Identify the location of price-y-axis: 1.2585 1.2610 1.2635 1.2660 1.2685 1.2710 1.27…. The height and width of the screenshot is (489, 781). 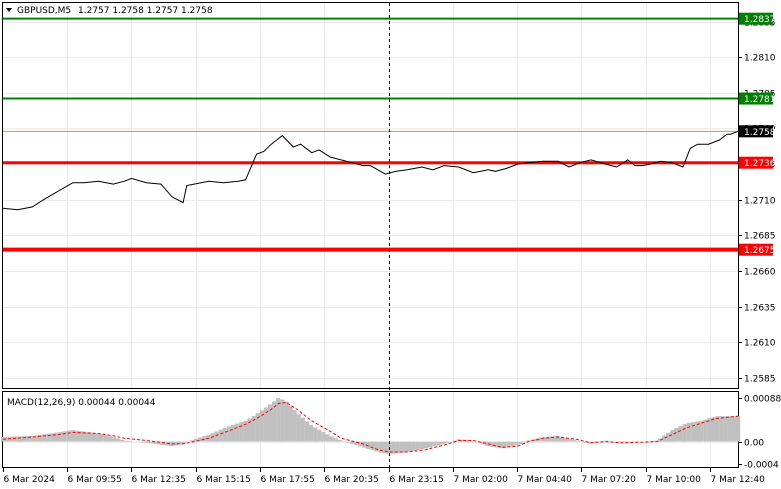
(757, 202).